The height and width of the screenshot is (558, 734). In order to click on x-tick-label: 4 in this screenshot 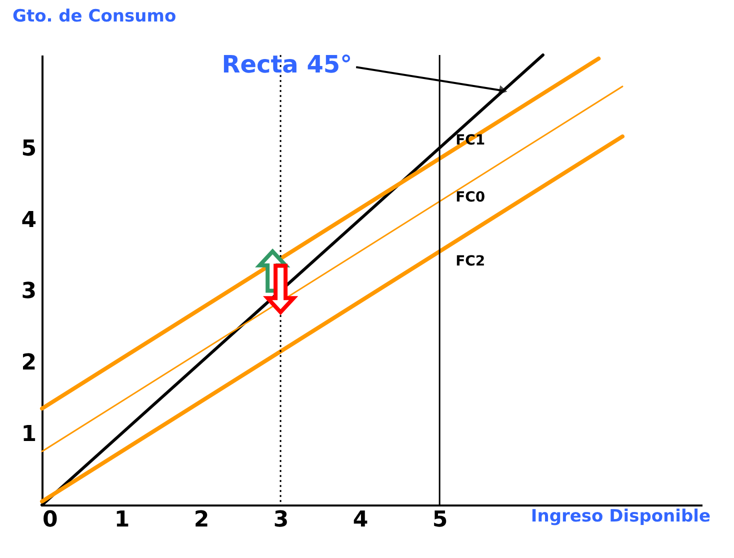, I will do `click(360, 520)`.